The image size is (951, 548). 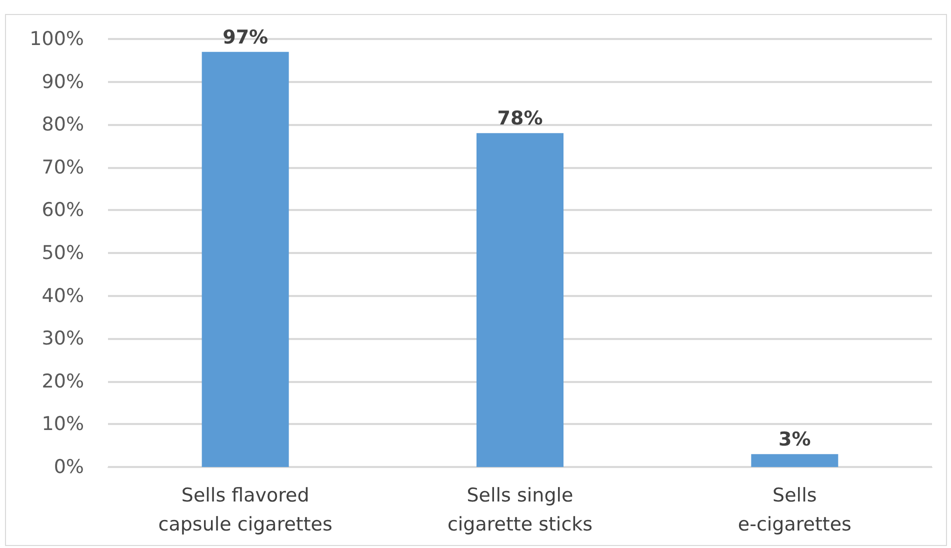 What do you see at coordinates (520, 510) in the screenshot?
I see `x-tick-label: Sells single cigarette sticks` at bounding box center [520, 510].